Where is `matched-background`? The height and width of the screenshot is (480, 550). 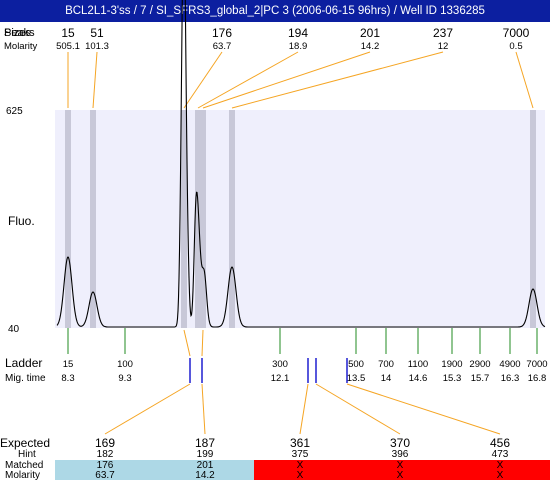
matched-background is located at coordinates (154, 470).